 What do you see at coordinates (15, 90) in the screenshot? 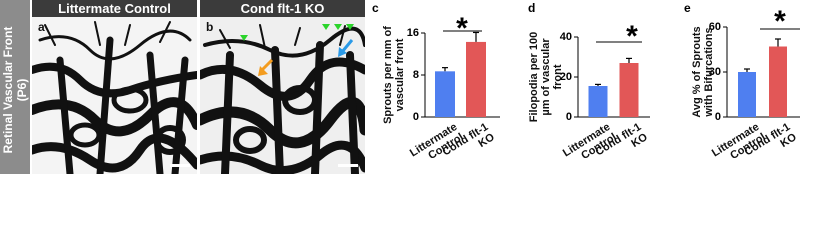
I see `side-label: Retinal Vascular Front (P6)` at bounding box center [15, 90].